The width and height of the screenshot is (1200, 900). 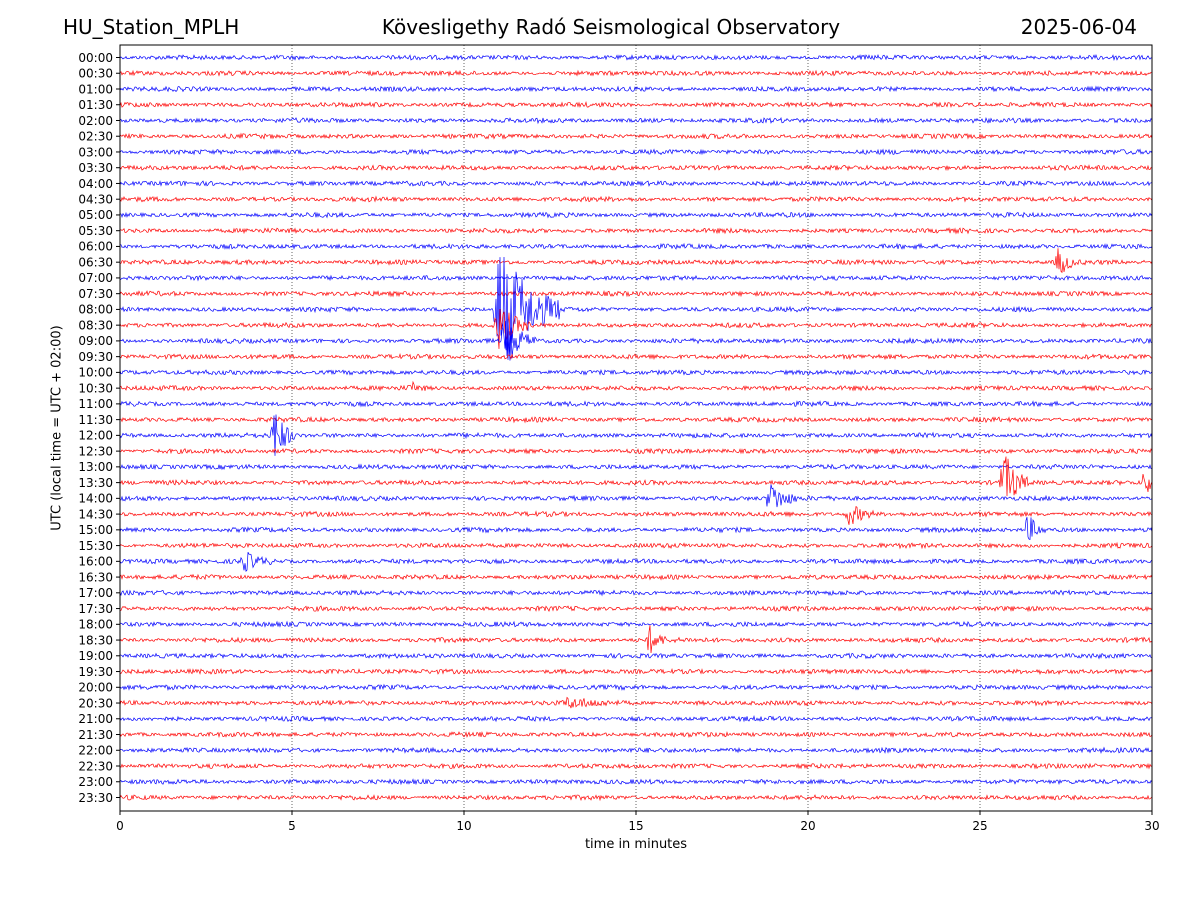 What do you see at coordinates (95, 152) in the screenshot?
I see `y-tick-label-0300: 03:00` at bounding box center [95, 152].